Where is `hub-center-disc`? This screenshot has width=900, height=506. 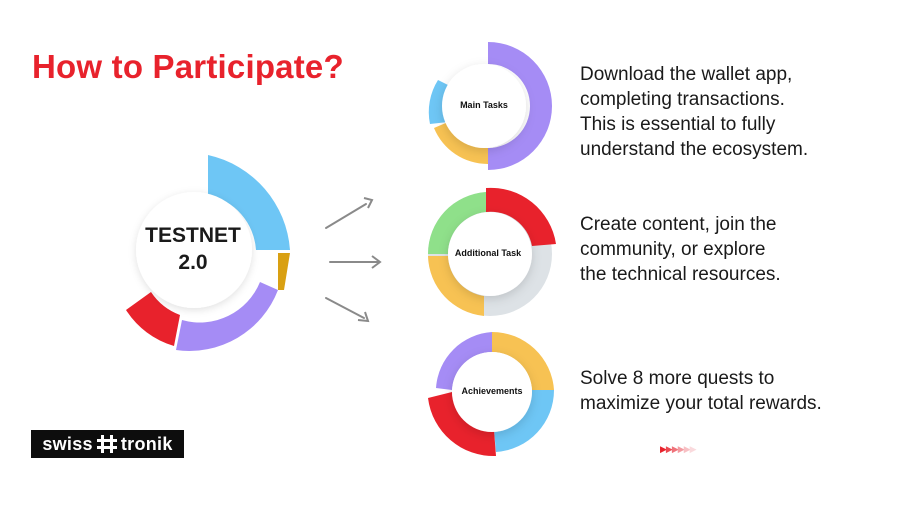 hub-center-disc is located at coordinates (194, 250).